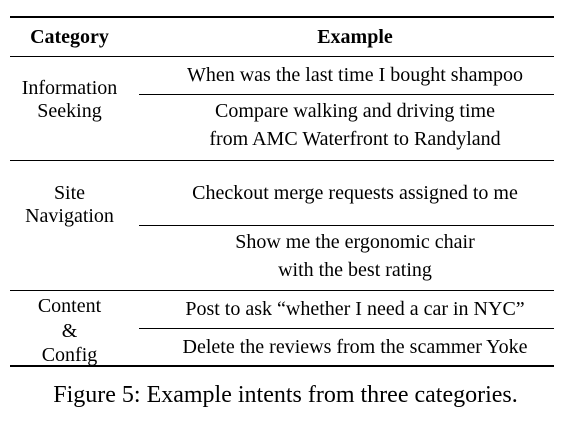  I want to click on category-content-config-line2: &, so click(69, 331).